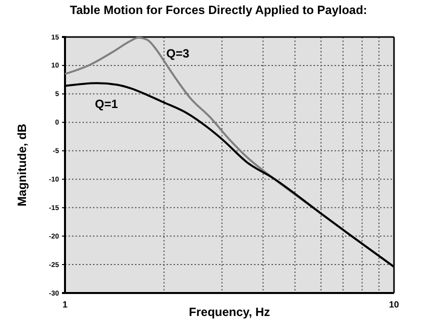 The image size is (437, 320). I want to click on x-axis-title: Frequency, Hz, so click(229, 312).